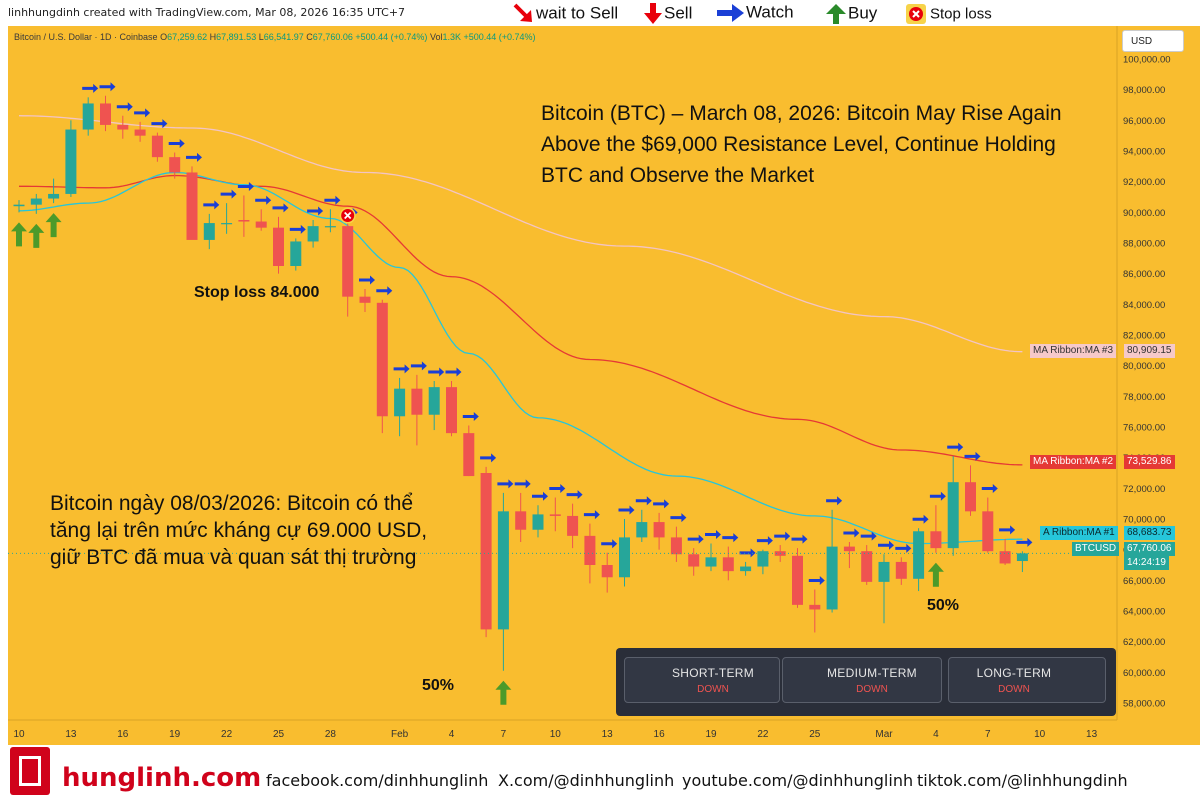 The width and height of the screenshot is (1200, 801). What do you see at coordinates (1144, 305) in the screenshot?
I see `y-tick-label: 84,000.00` at bounding box center [1144, 305].